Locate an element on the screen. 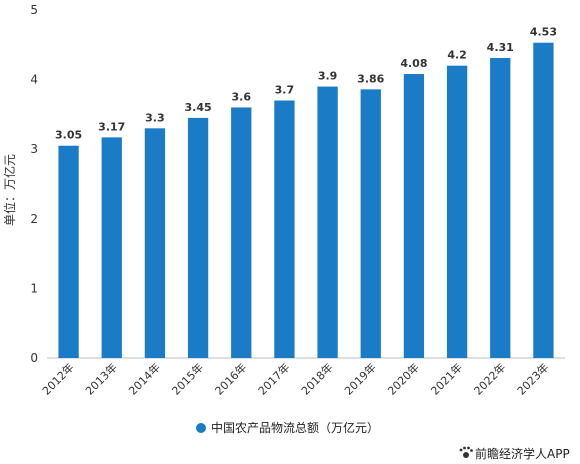  x-tick-label: 2016年 is located at coordinates (230, 378).